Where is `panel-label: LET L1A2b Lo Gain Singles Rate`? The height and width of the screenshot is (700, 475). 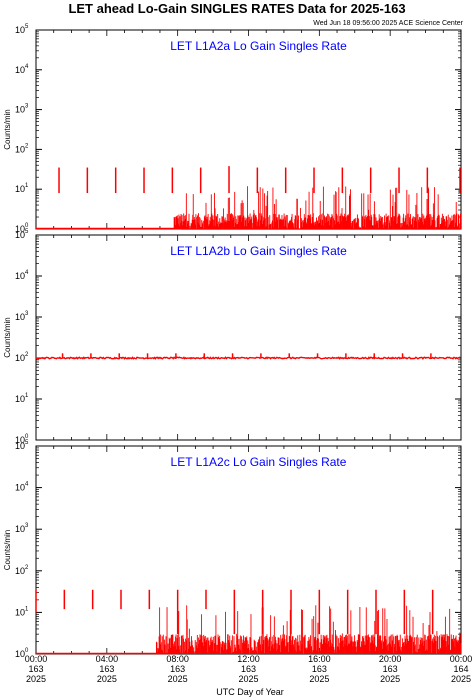
panel-label: LET L1A2b Lo Gain Singles Rate is located at coordinates (258, 251).